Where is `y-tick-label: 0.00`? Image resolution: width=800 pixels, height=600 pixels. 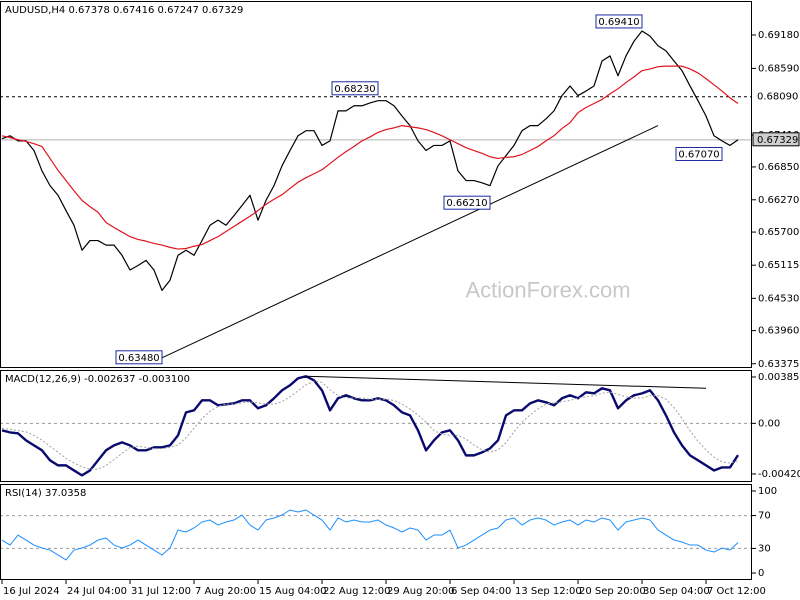
y-tick-label: 0.00 is located at coordinates (769, 423).